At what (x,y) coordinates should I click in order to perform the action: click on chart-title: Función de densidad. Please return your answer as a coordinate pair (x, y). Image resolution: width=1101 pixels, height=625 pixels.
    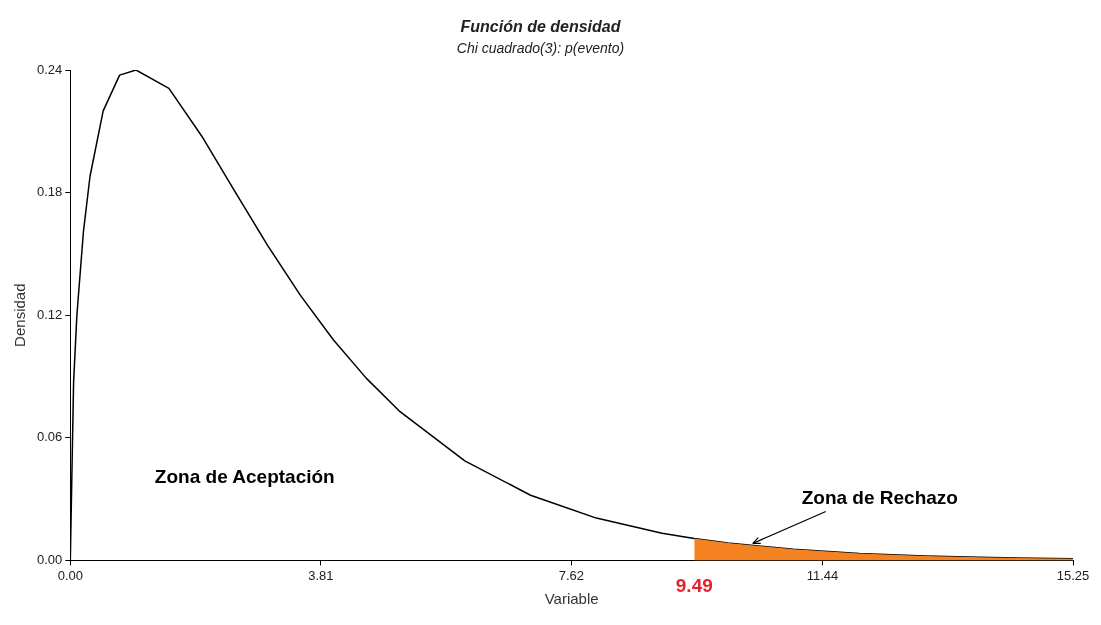
    Looking at the image, I should click on (541, 27).